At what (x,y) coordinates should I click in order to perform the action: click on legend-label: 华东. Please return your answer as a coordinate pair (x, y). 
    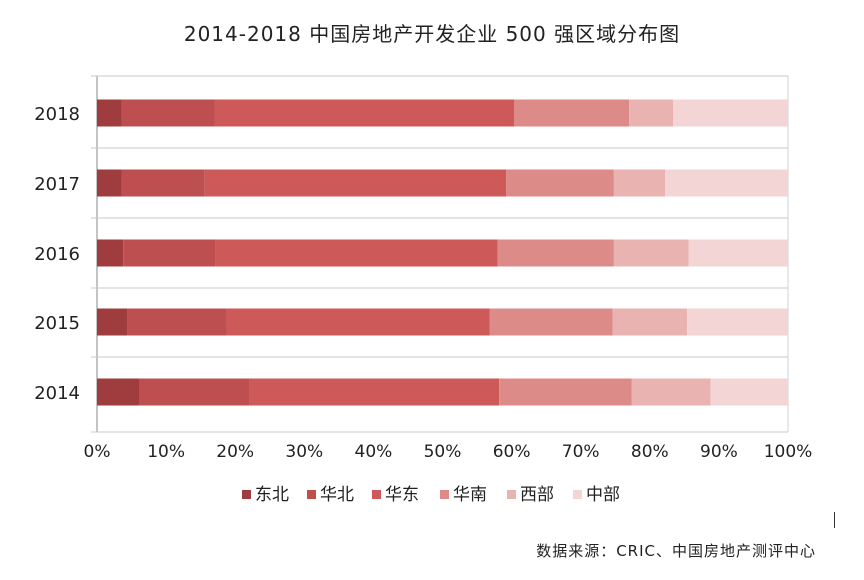
    Looking at the image, I should click on (402, 495).